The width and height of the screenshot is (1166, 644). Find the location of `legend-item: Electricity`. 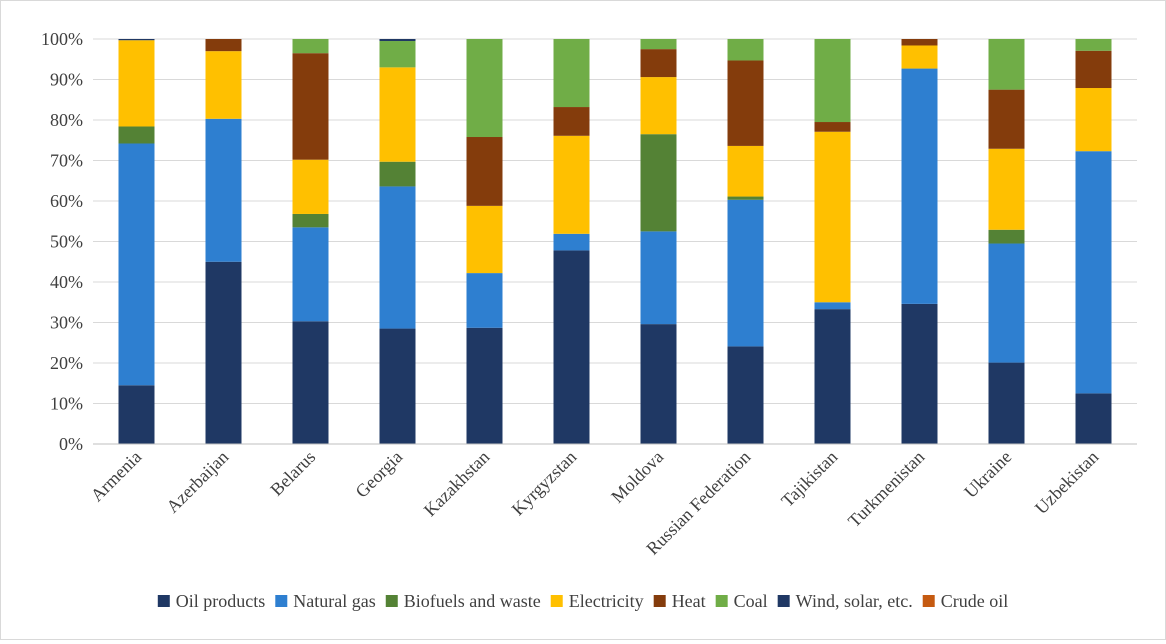

legend-item: Electricity is located at coordinates (597, 601).